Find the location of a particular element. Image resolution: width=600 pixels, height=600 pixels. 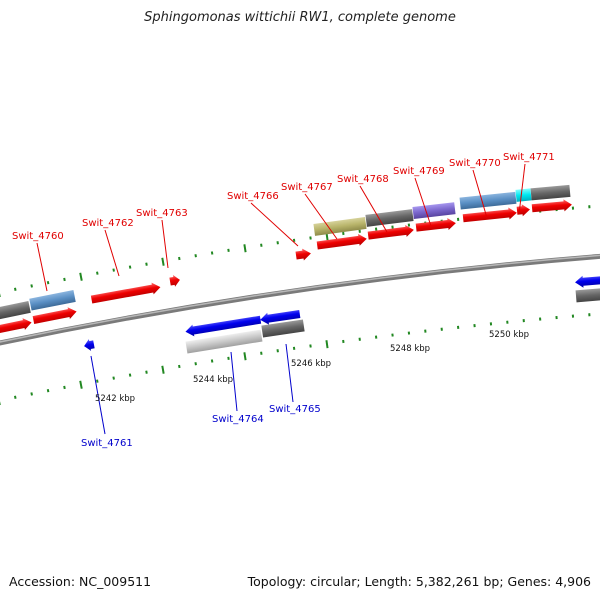

gene-label-swit-4763: Swit_4763 is located at coordinates (162, 213).